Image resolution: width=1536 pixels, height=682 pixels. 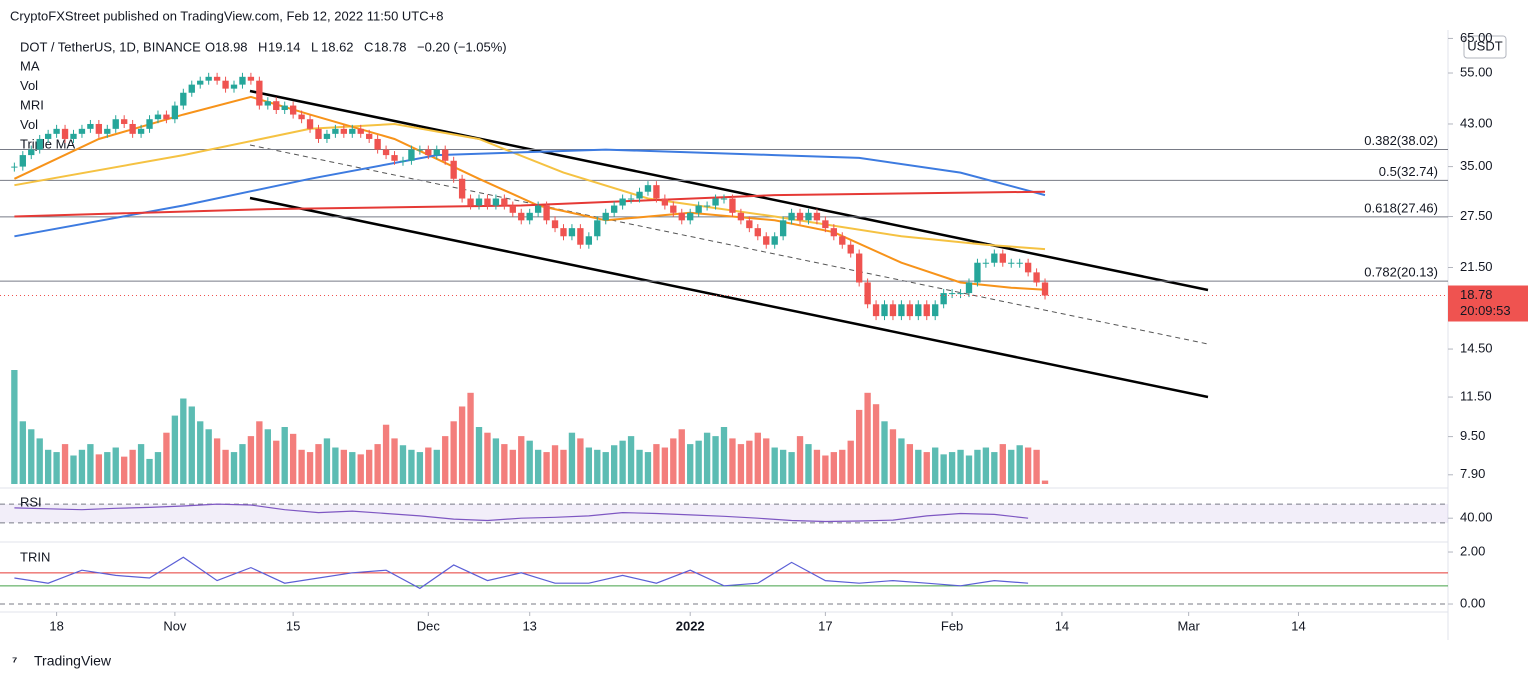 What do you see at coordinates (1472, 550) in the screenshot?
I see `y-tick-label: 2.00` at bounding box center [1472, 550].